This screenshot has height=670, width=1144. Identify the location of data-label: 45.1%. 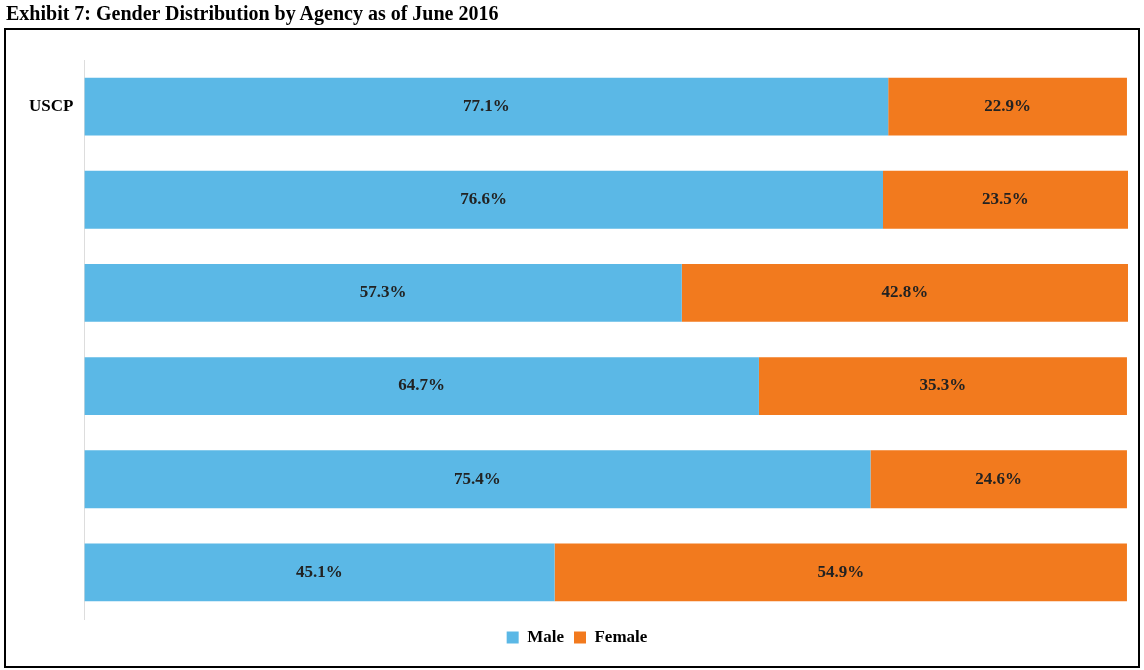
(319, 571).